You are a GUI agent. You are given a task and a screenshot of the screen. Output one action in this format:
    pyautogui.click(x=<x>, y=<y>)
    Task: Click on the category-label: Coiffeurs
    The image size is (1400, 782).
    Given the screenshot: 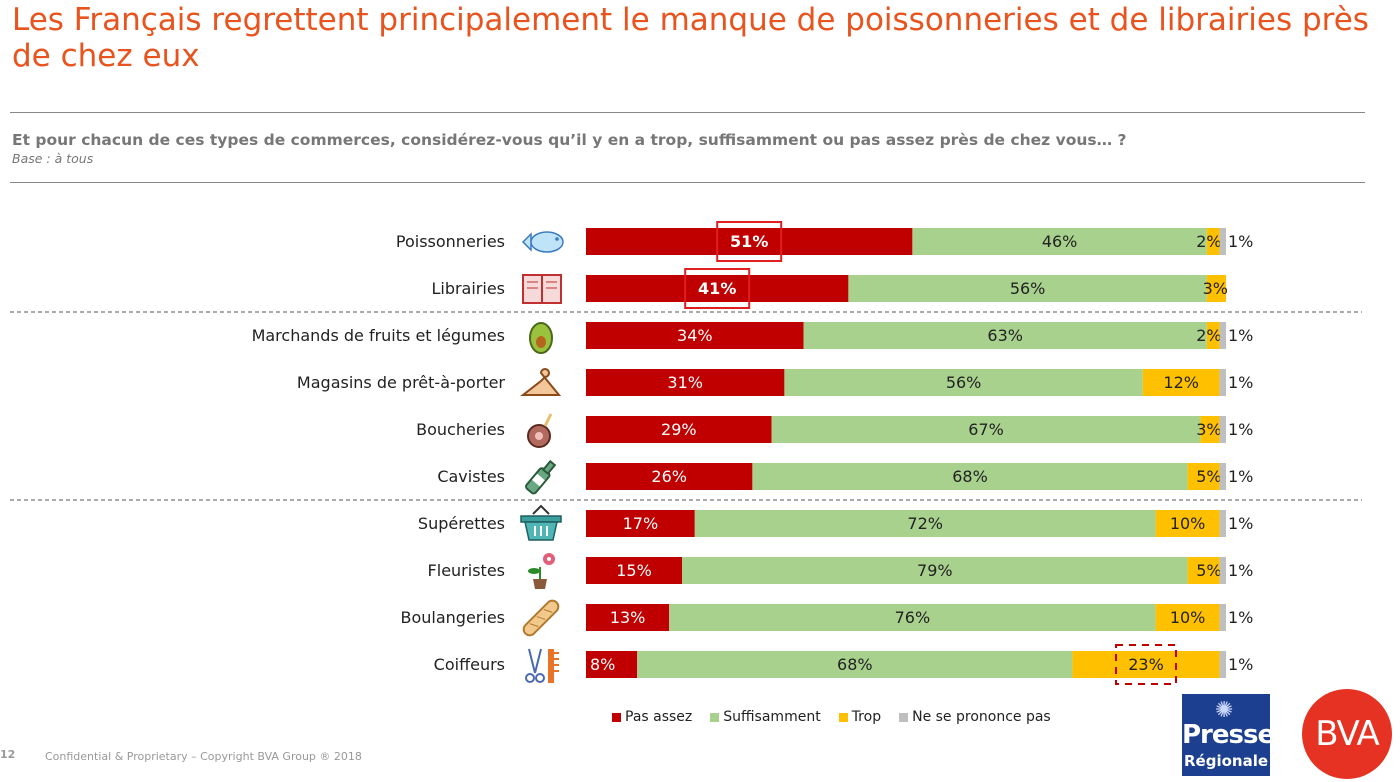 What is the action you would take?
    pyautogui.click(x=469, y=664)
    